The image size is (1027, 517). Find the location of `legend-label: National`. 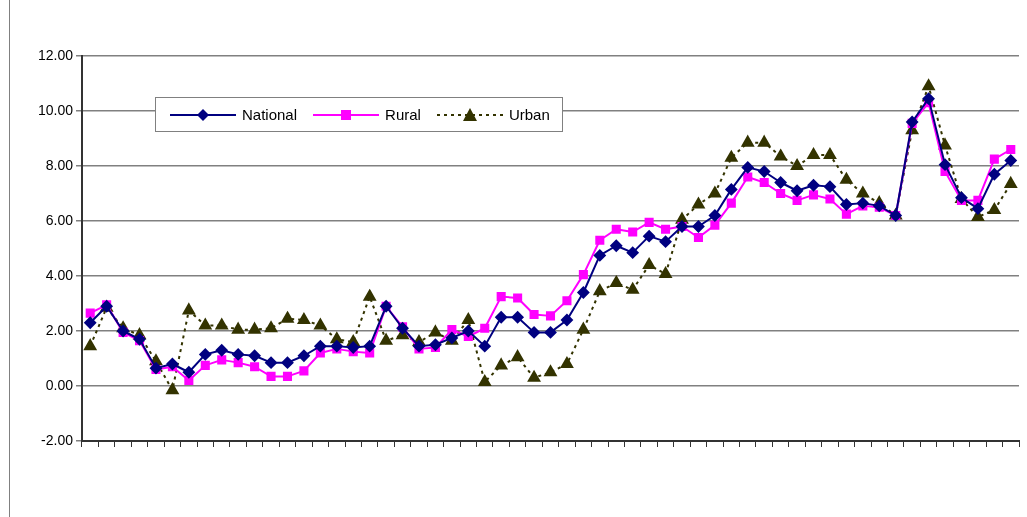

legend-label: National is located at coordinates (270, 114).